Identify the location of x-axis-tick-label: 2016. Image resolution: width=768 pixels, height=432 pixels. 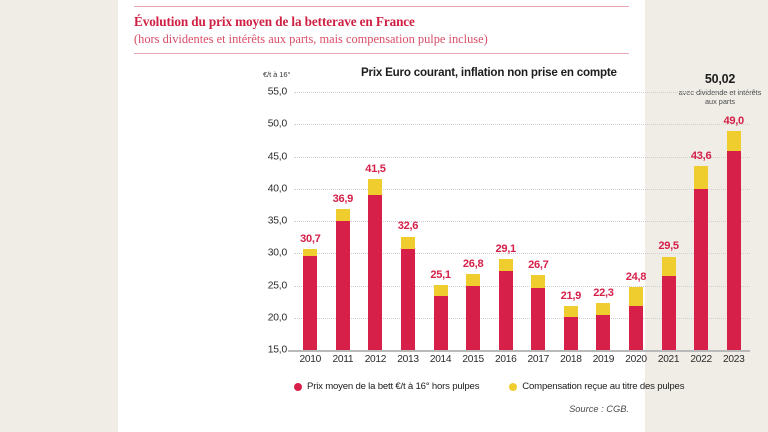
(505, 359).